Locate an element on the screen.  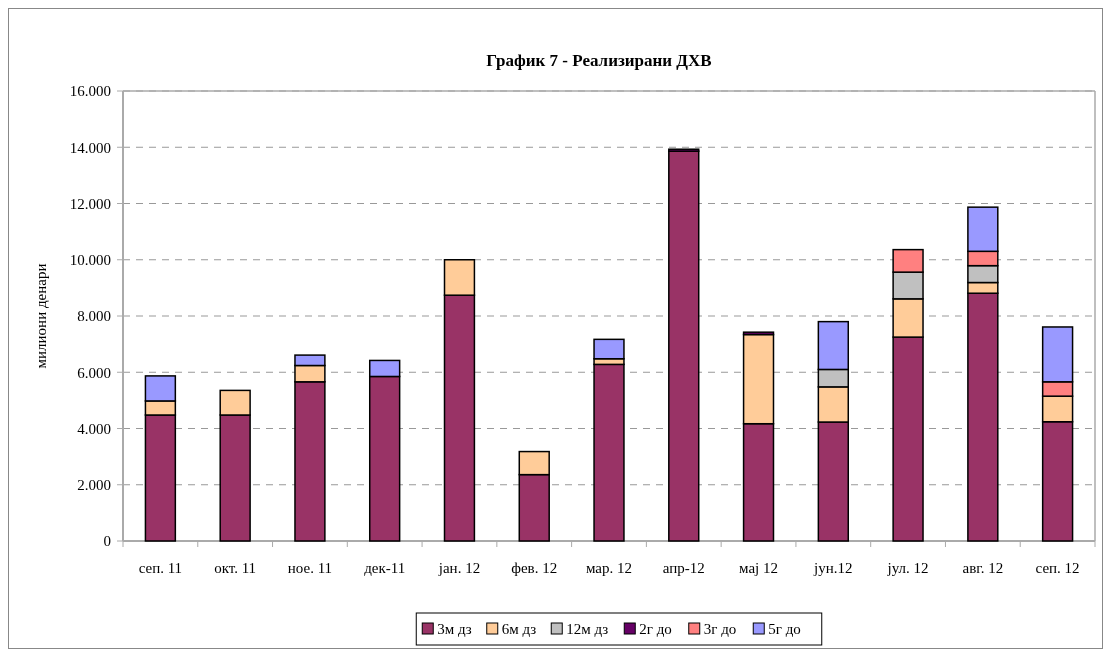
x-tick-label: дек-11 is located at coordinates (385, 568).